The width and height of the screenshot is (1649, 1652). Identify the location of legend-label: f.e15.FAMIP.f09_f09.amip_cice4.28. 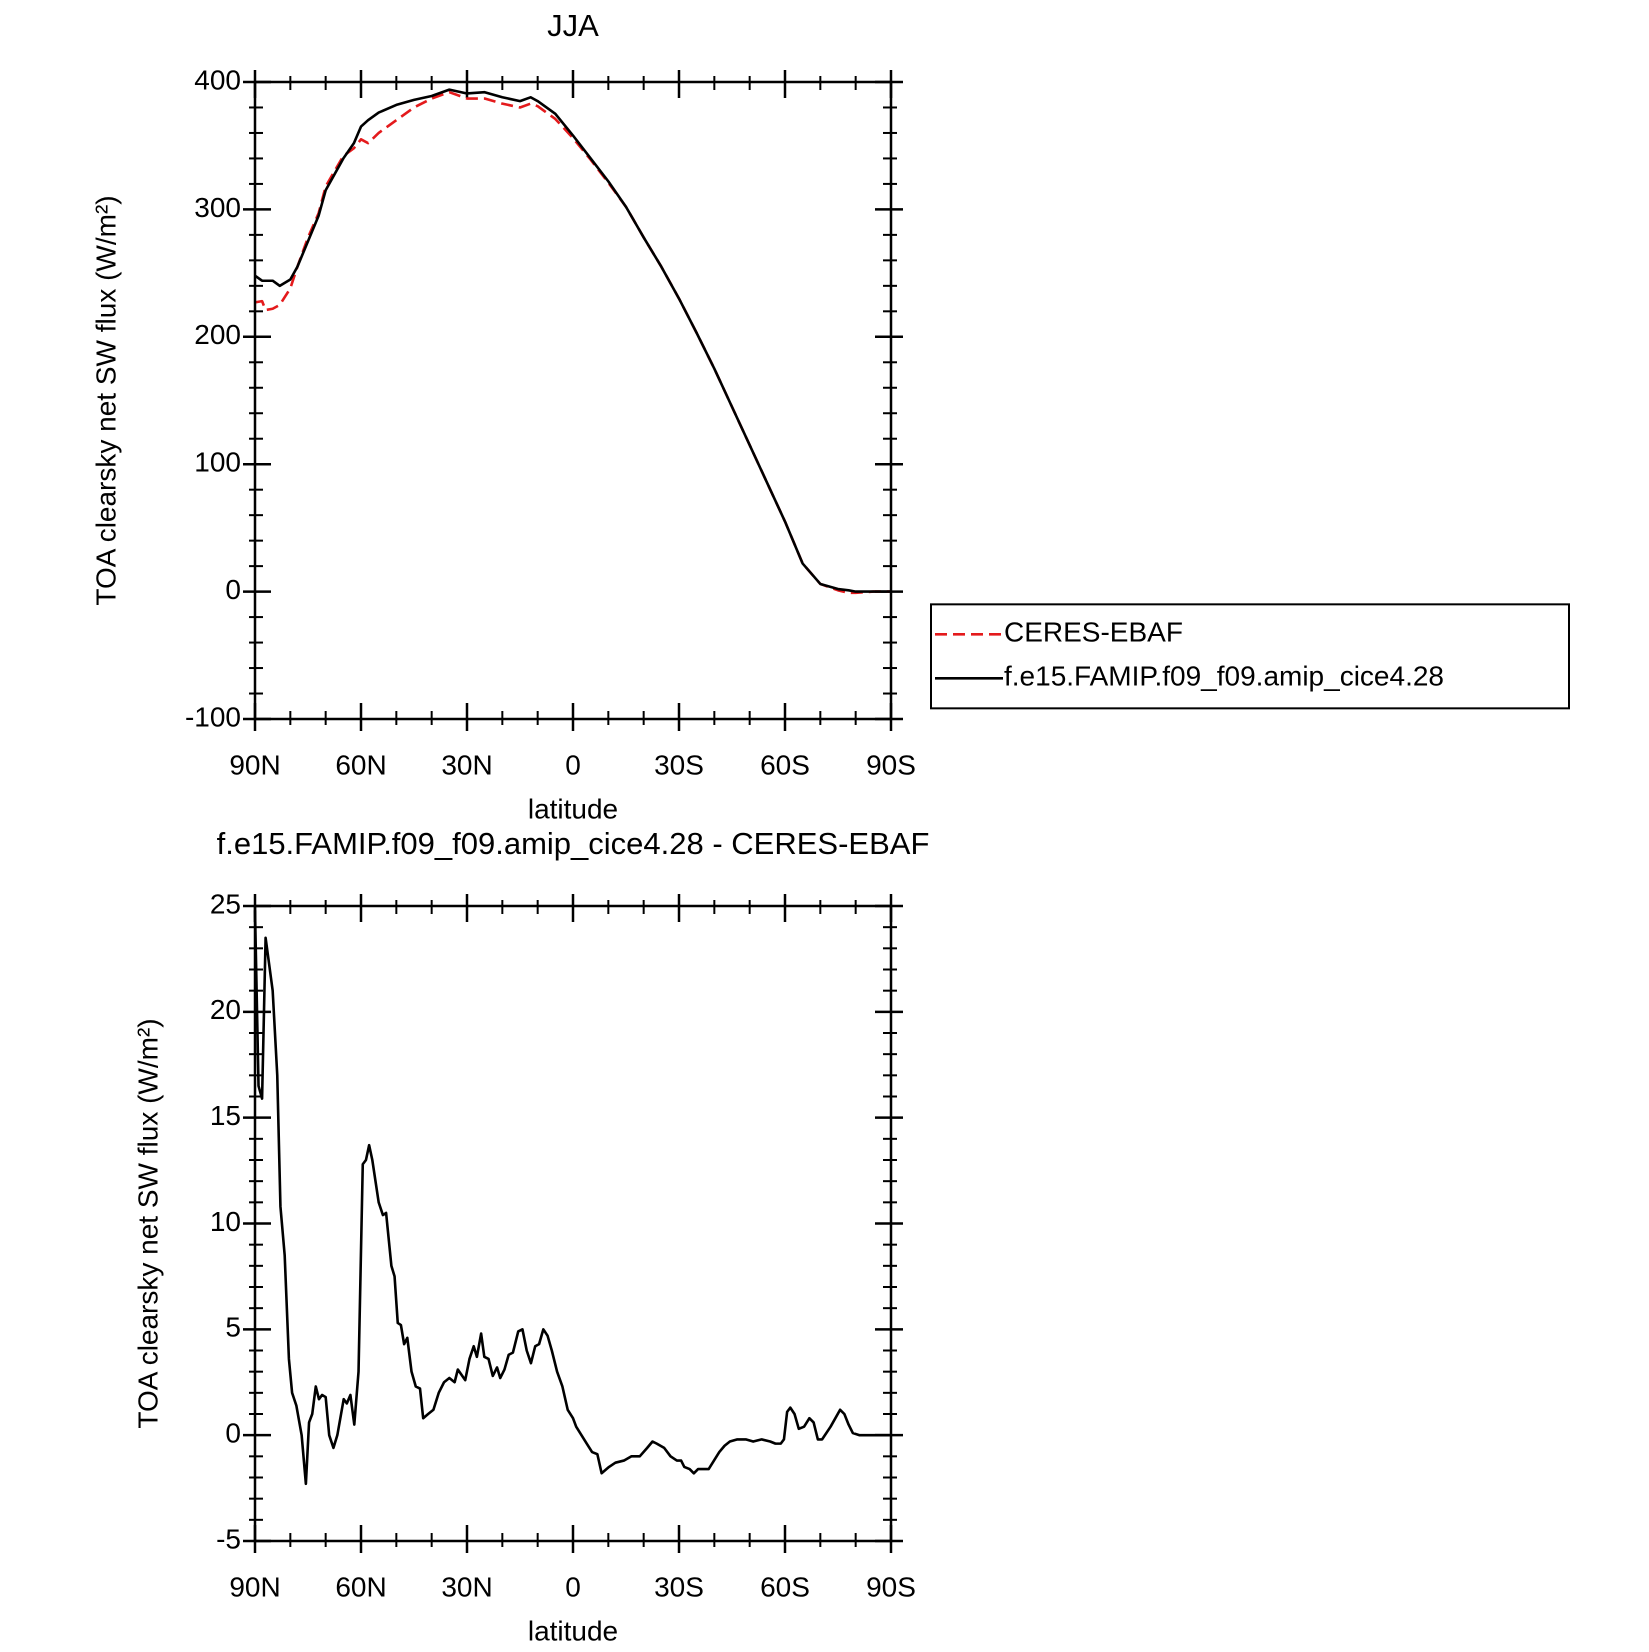
(1224, 676).